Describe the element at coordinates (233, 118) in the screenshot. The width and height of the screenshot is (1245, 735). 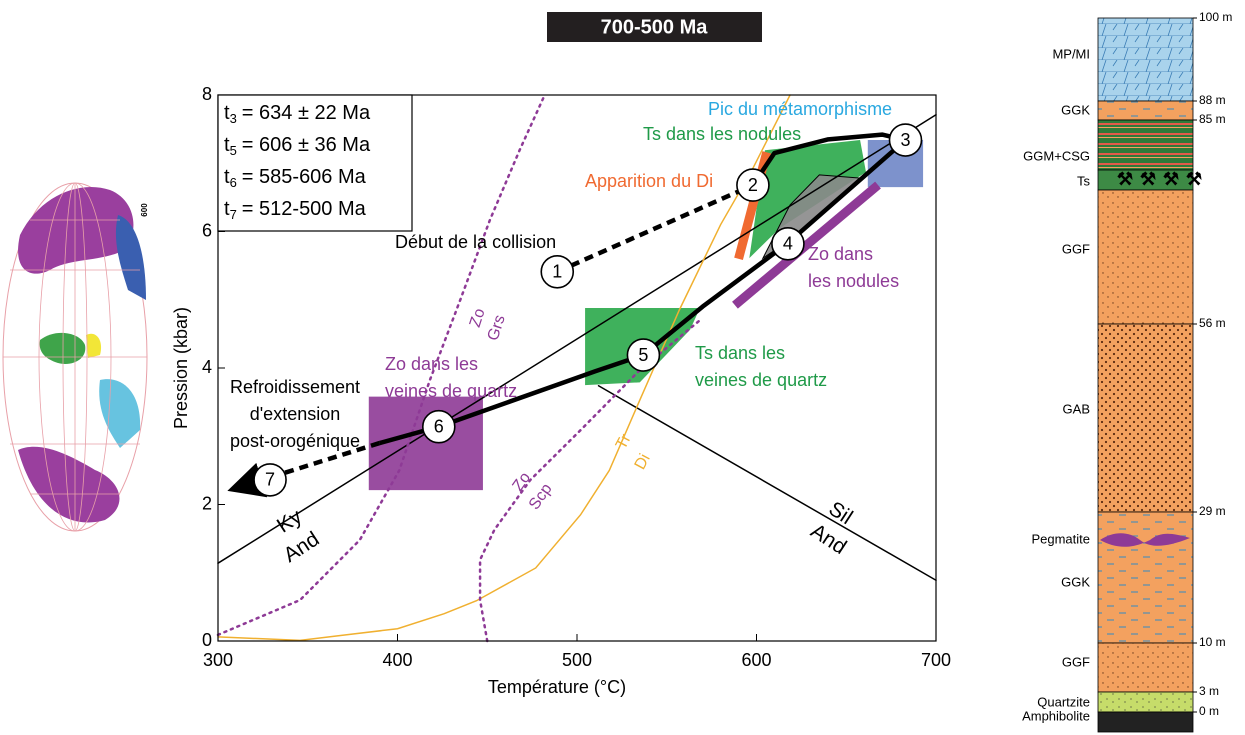
I see `age-index: 3` at that location.